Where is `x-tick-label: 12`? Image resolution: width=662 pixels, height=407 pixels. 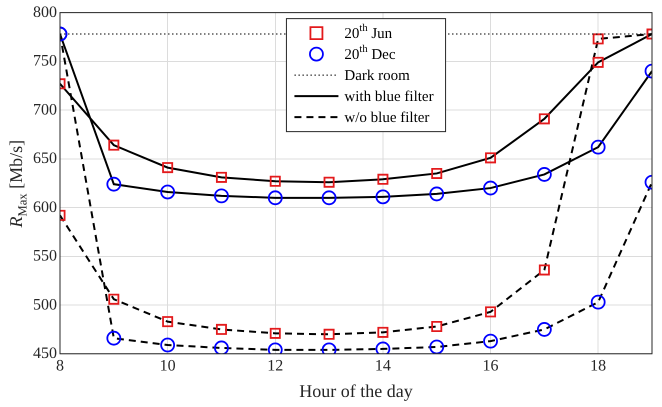 x-tick-label: 12 is located at coordinates (275, 366).